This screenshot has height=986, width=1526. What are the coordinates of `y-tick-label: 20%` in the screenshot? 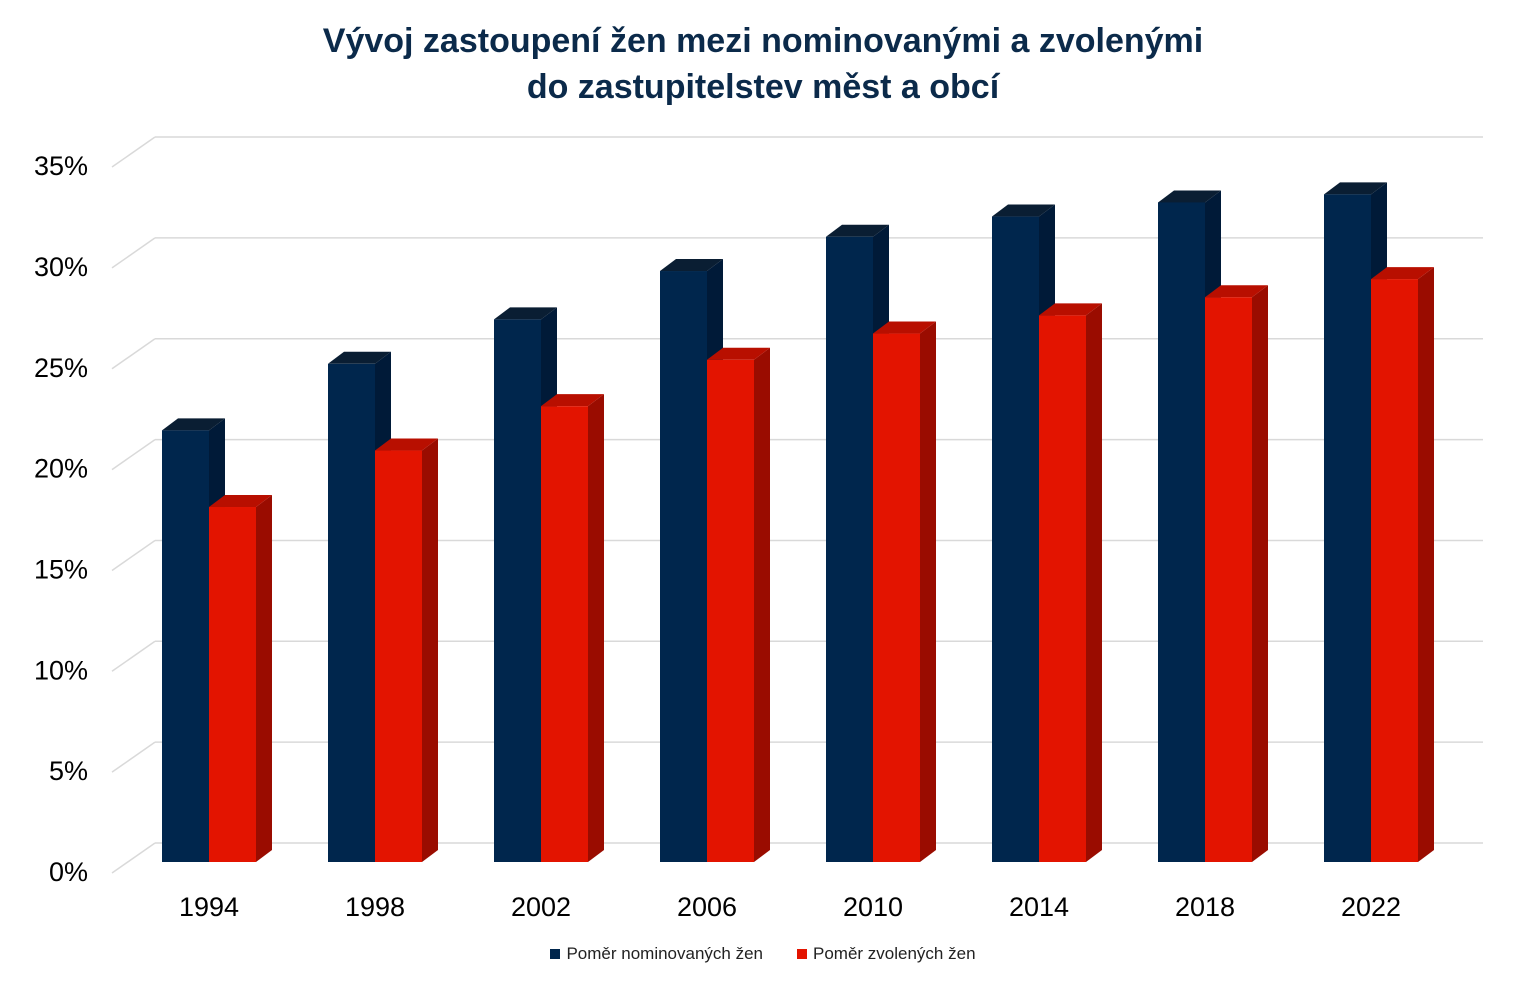 It's located at (61, 469).